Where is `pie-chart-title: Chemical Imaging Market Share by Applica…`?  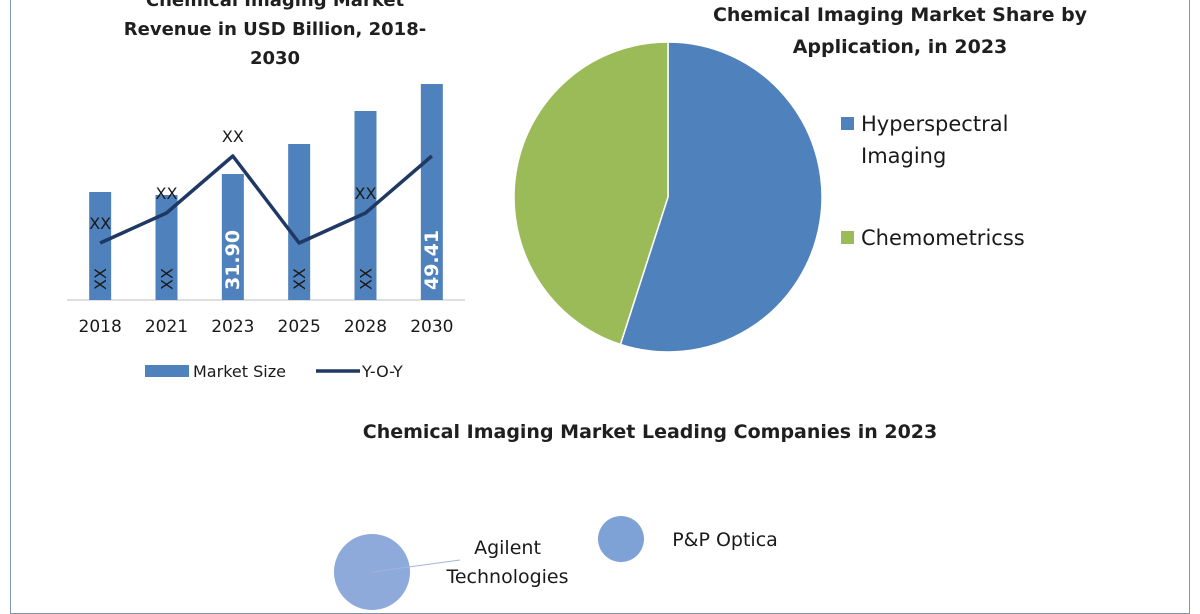 pie-chart-title: Chemical Imaging Market Share by Applica… is located at coordinates (900, 31).